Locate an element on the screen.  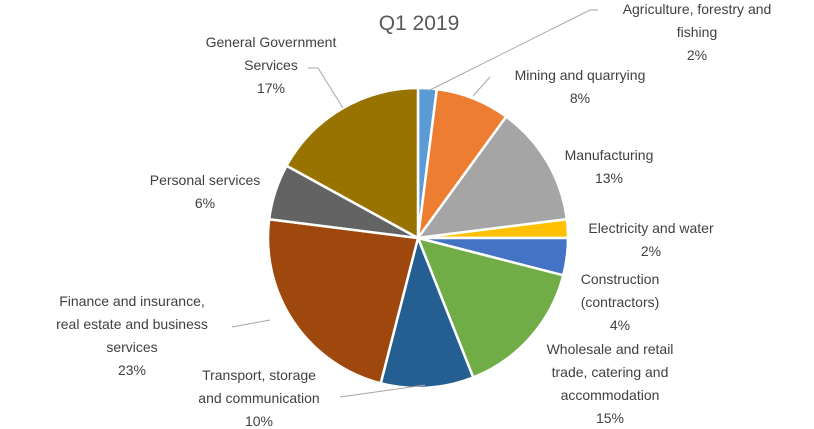
leader-line-transport is located at coordinates (382, 391).